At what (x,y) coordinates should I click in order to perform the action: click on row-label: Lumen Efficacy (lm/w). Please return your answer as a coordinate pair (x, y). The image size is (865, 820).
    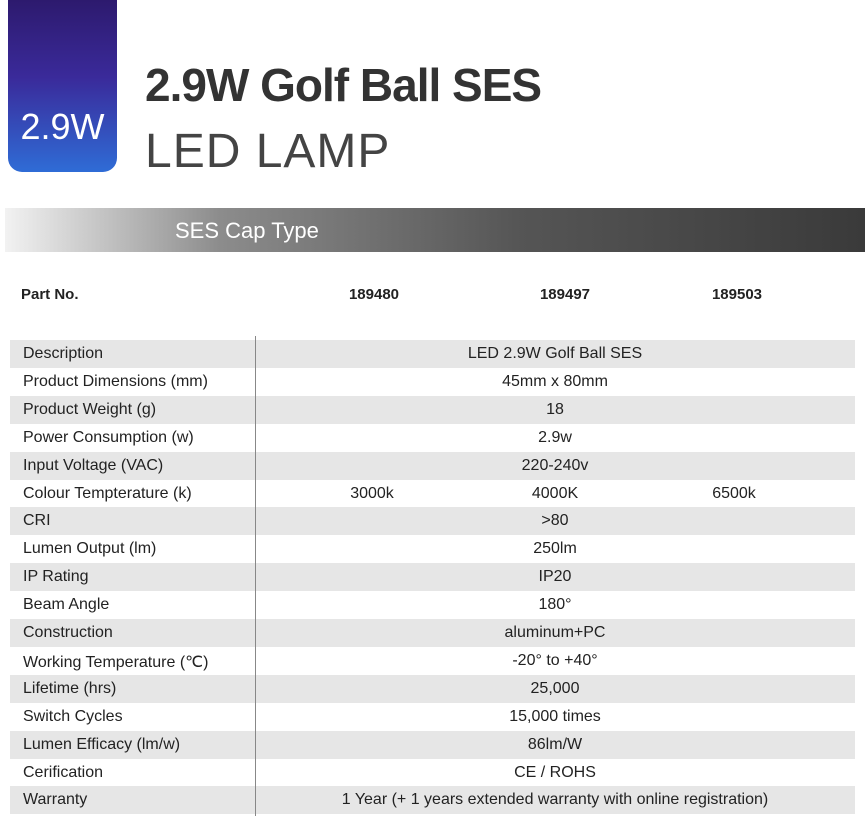
    Looking at the image, I should click on (102, 744).